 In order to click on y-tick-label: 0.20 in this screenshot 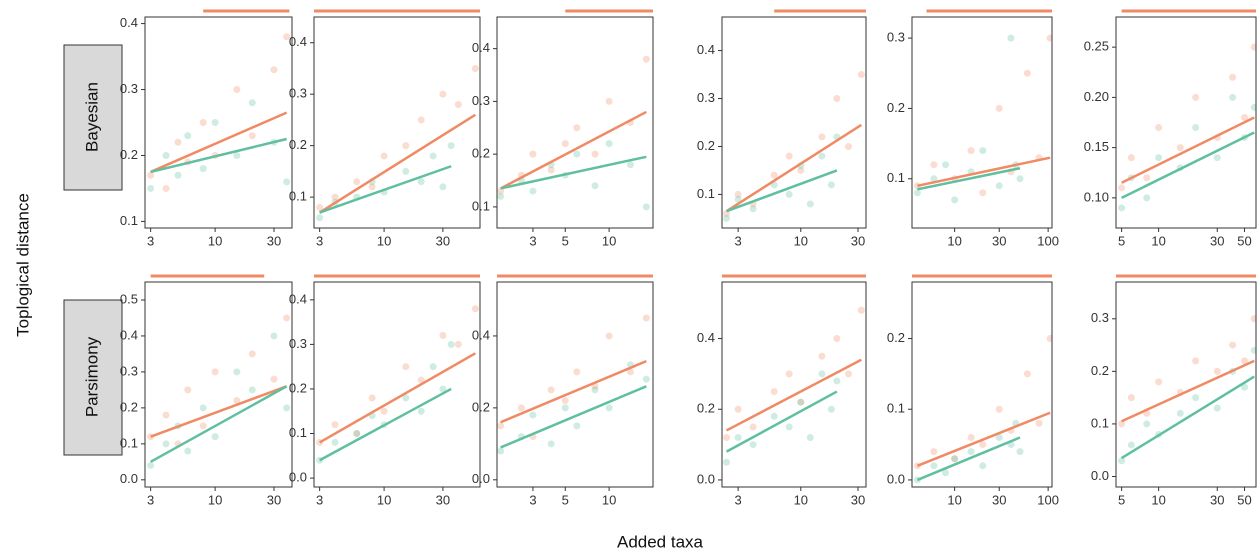, I will do `click(1096, 96)`.